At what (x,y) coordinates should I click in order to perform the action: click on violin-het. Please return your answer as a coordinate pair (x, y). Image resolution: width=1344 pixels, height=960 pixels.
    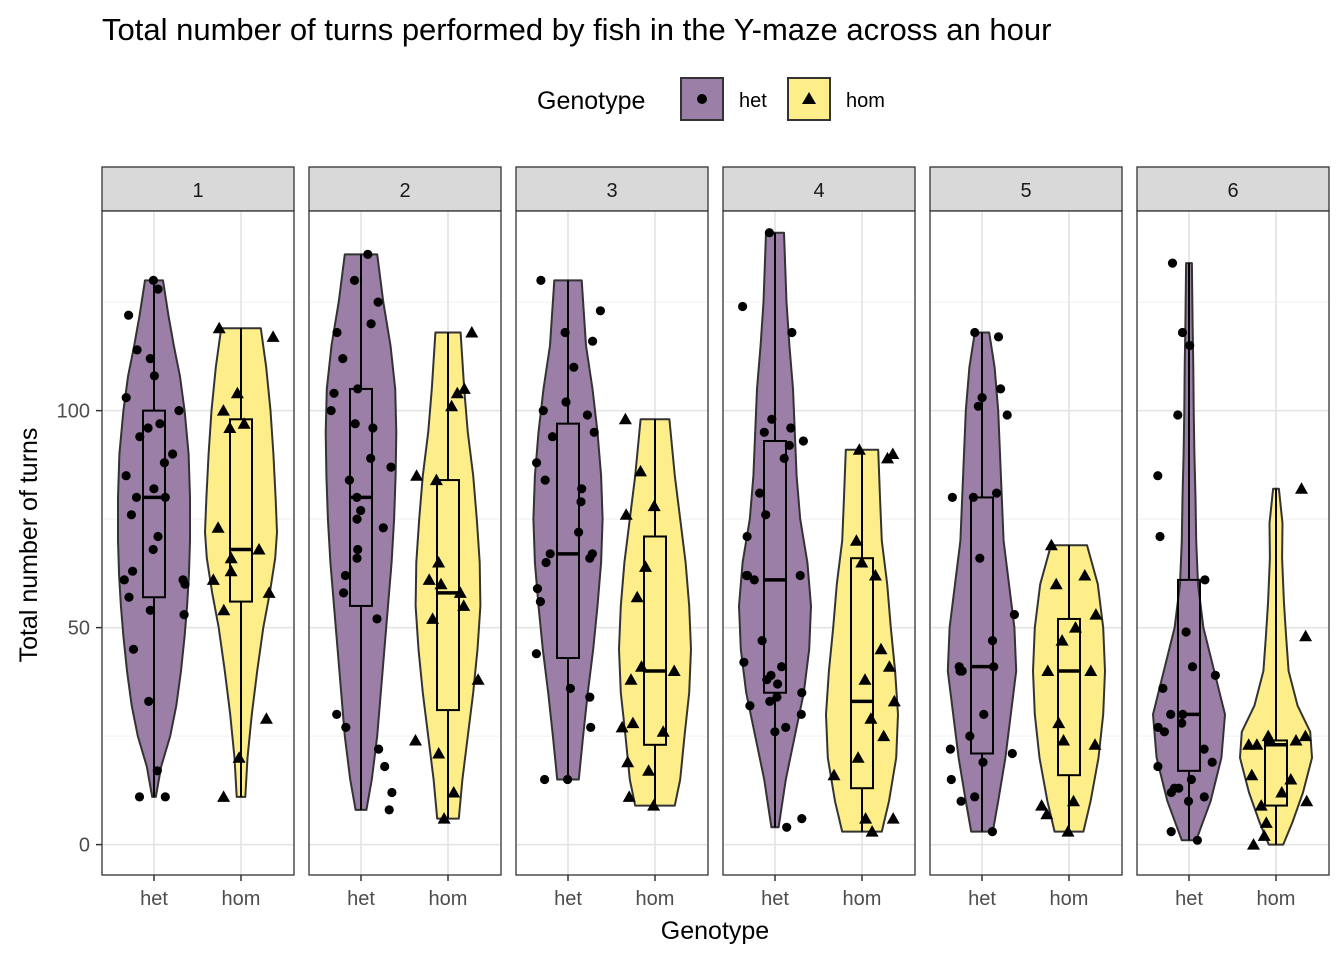
    Looking at the image, I should click on (568, 530).